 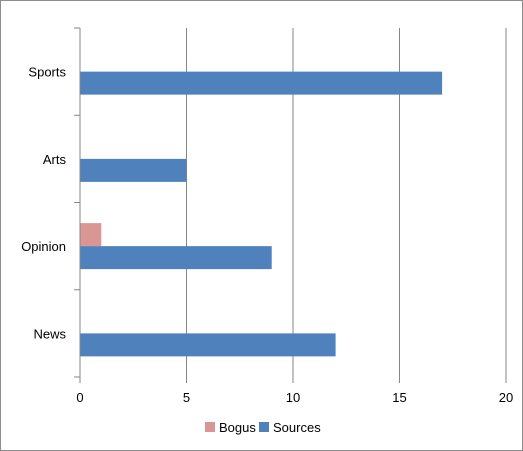 I want to click on x-tick-label: 10, so click(x=293, y=397).